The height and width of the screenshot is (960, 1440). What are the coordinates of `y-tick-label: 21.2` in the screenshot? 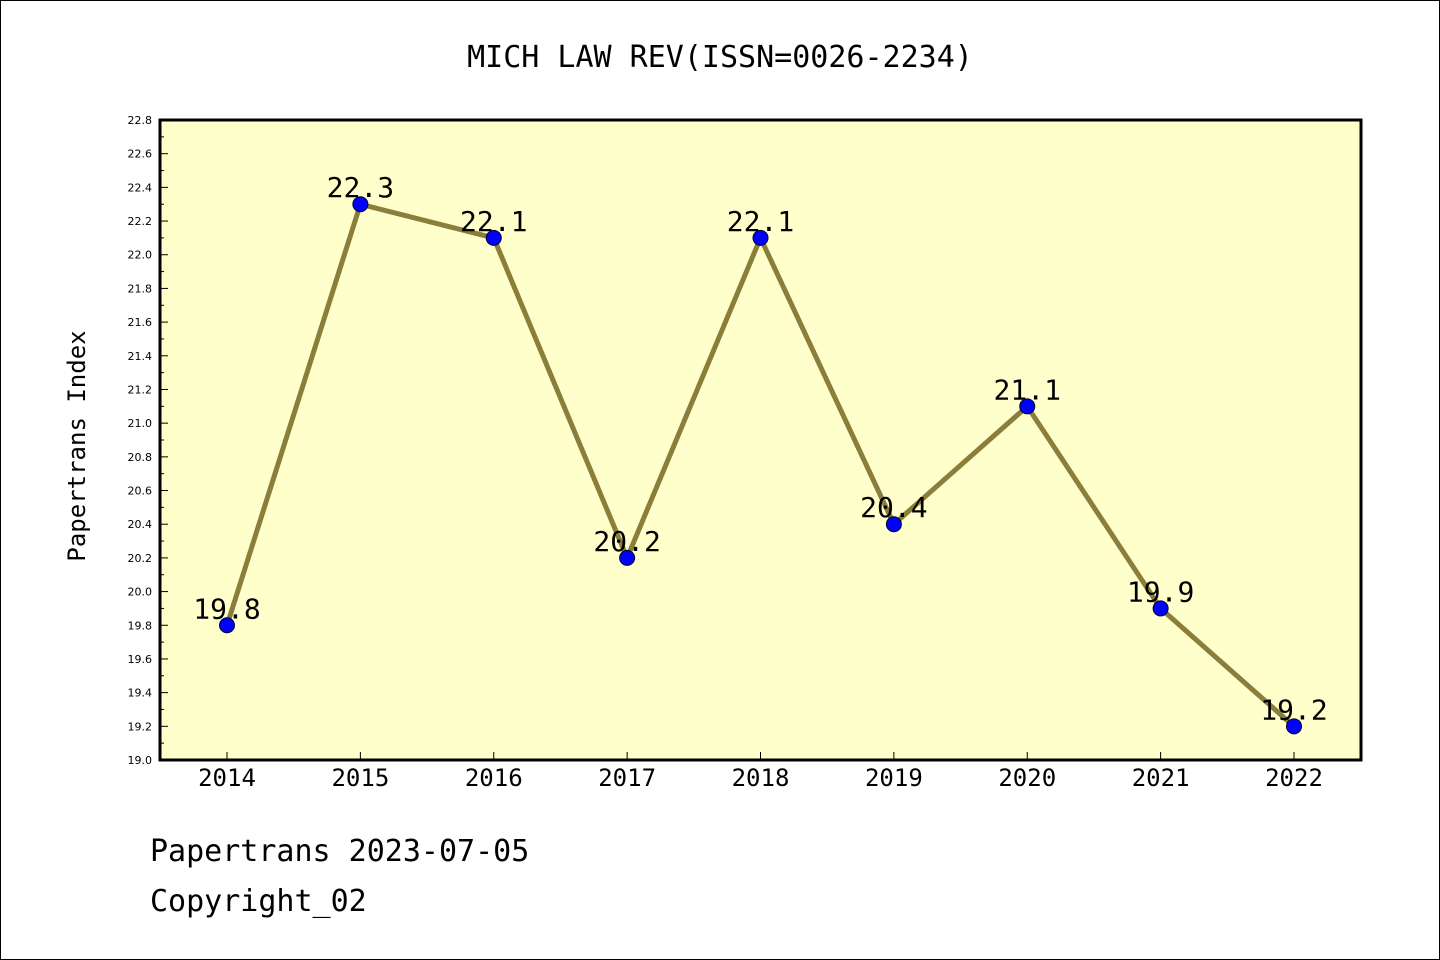 It's located at (140, 389).